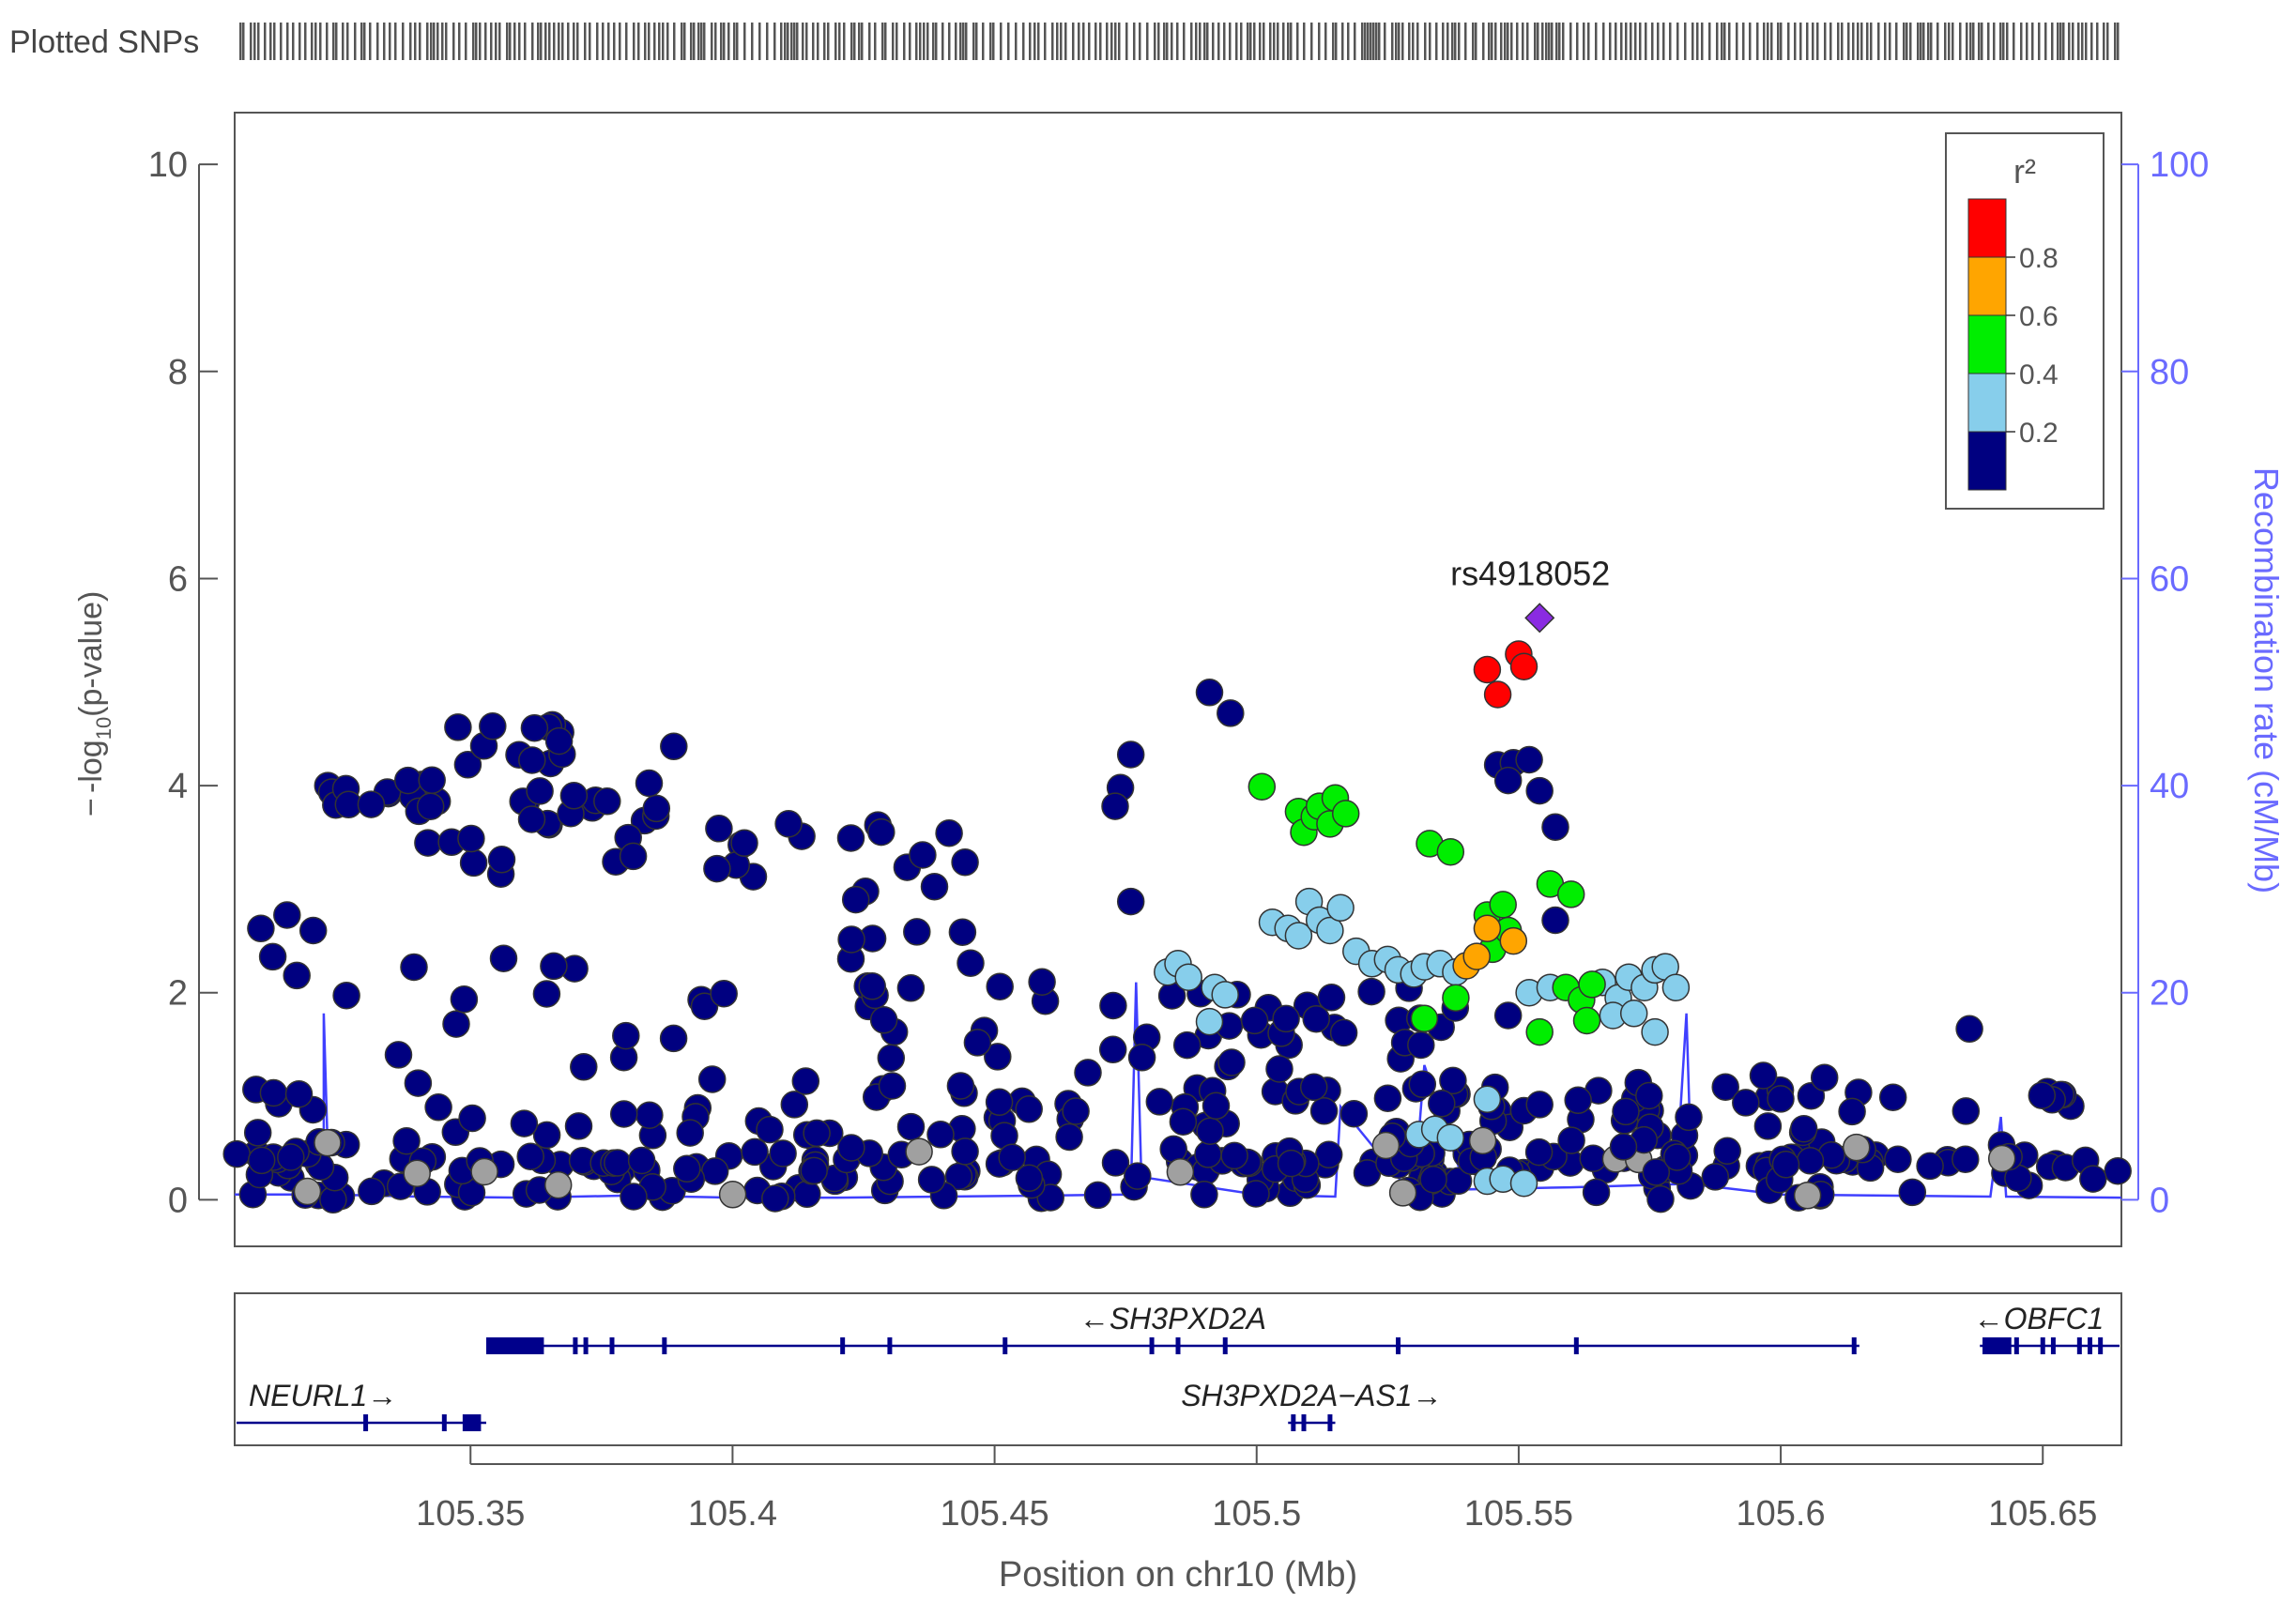 The width and height of the screenshot is (2296, 1618). Describe the element at coordinates (470, 1514) in the screenshot. I see `x-tick-label: 105.35` at that location.